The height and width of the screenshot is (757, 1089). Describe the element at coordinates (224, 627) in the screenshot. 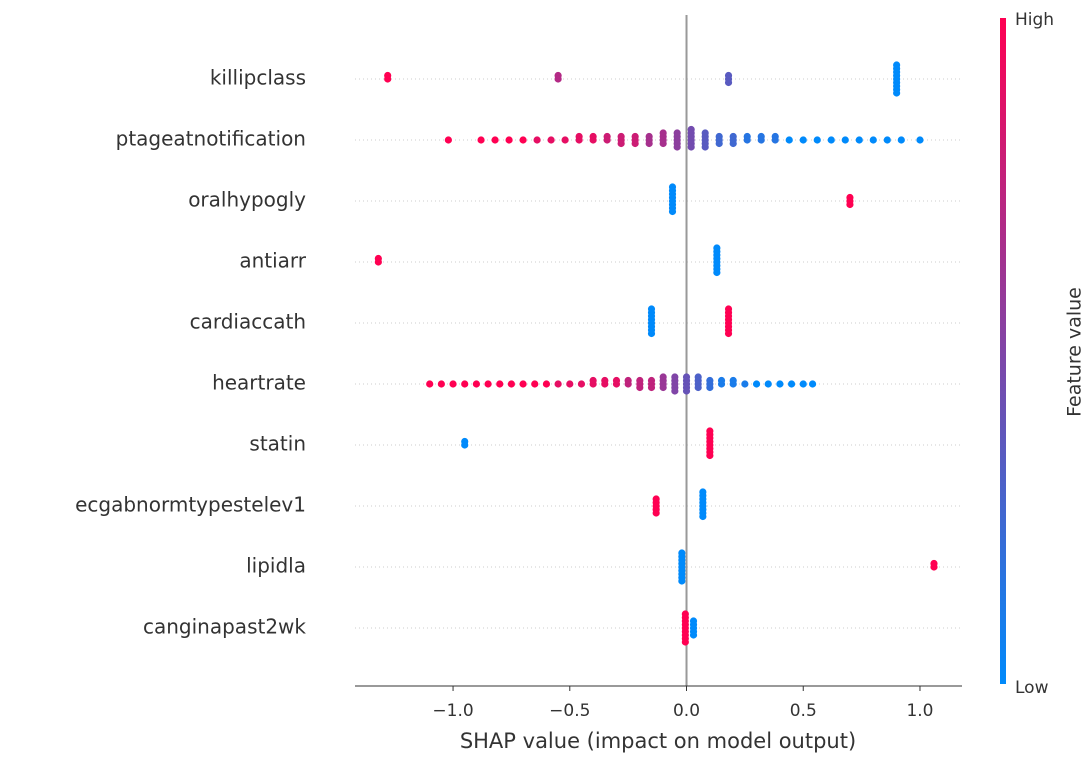

I see `feature-label: canginapast2wk` at that location.